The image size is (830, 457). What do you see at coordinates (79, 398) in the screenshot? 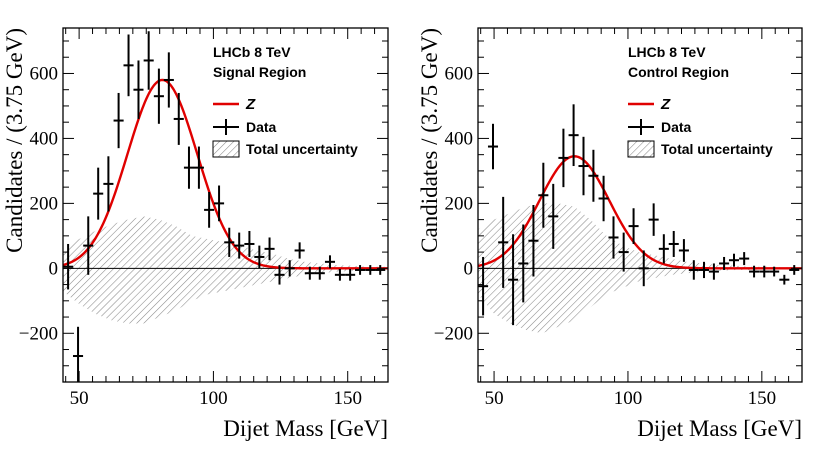
I see `x-tick-label: 50` at bounding box center [79, 398].